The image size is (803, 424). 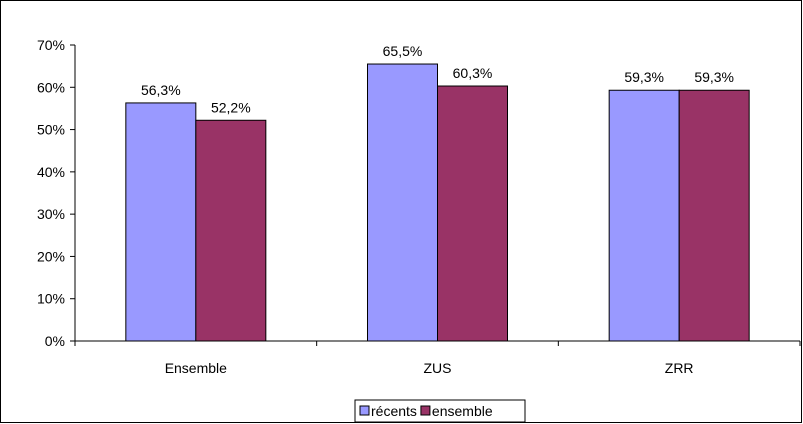 What do you see at coordinates (714, 215) in the screenshot?
I see `bar-ensemble-ZRR` at bounding box center [714, 215].